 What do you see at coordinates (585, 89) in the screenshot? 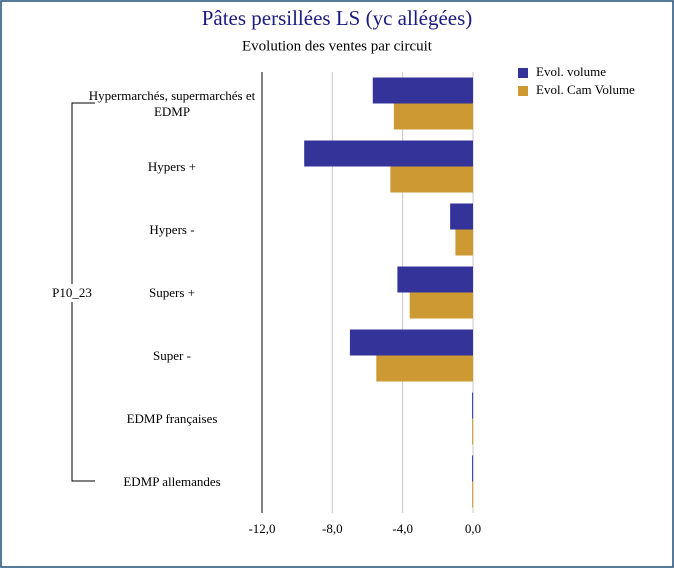
I see `legend-label: Evol. Cam Volume` at bounding box center [585, 89].